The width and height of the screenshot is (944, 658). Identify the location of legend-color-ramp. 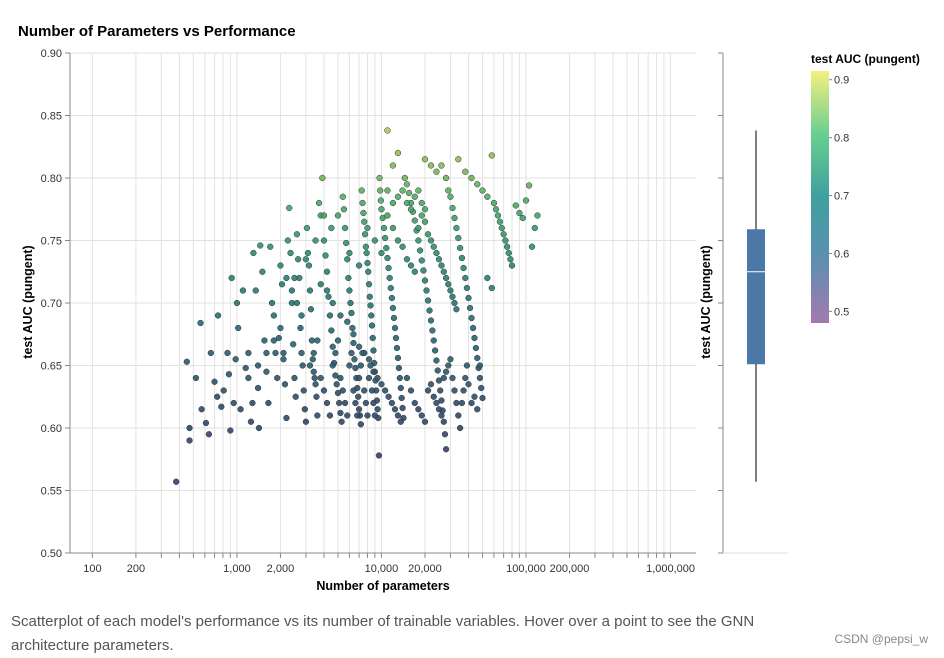
(820, 197).